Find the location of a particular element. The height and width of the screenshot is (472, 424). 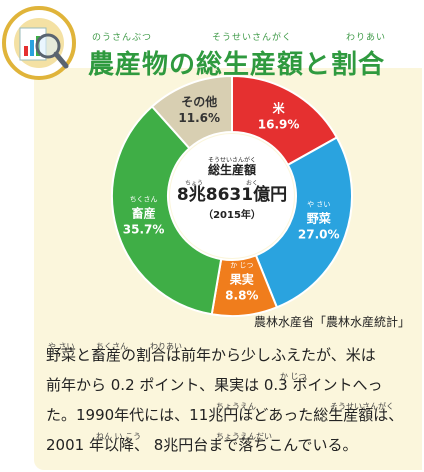

slice-label-3: 畜産 is located at coordinates (144, 212).